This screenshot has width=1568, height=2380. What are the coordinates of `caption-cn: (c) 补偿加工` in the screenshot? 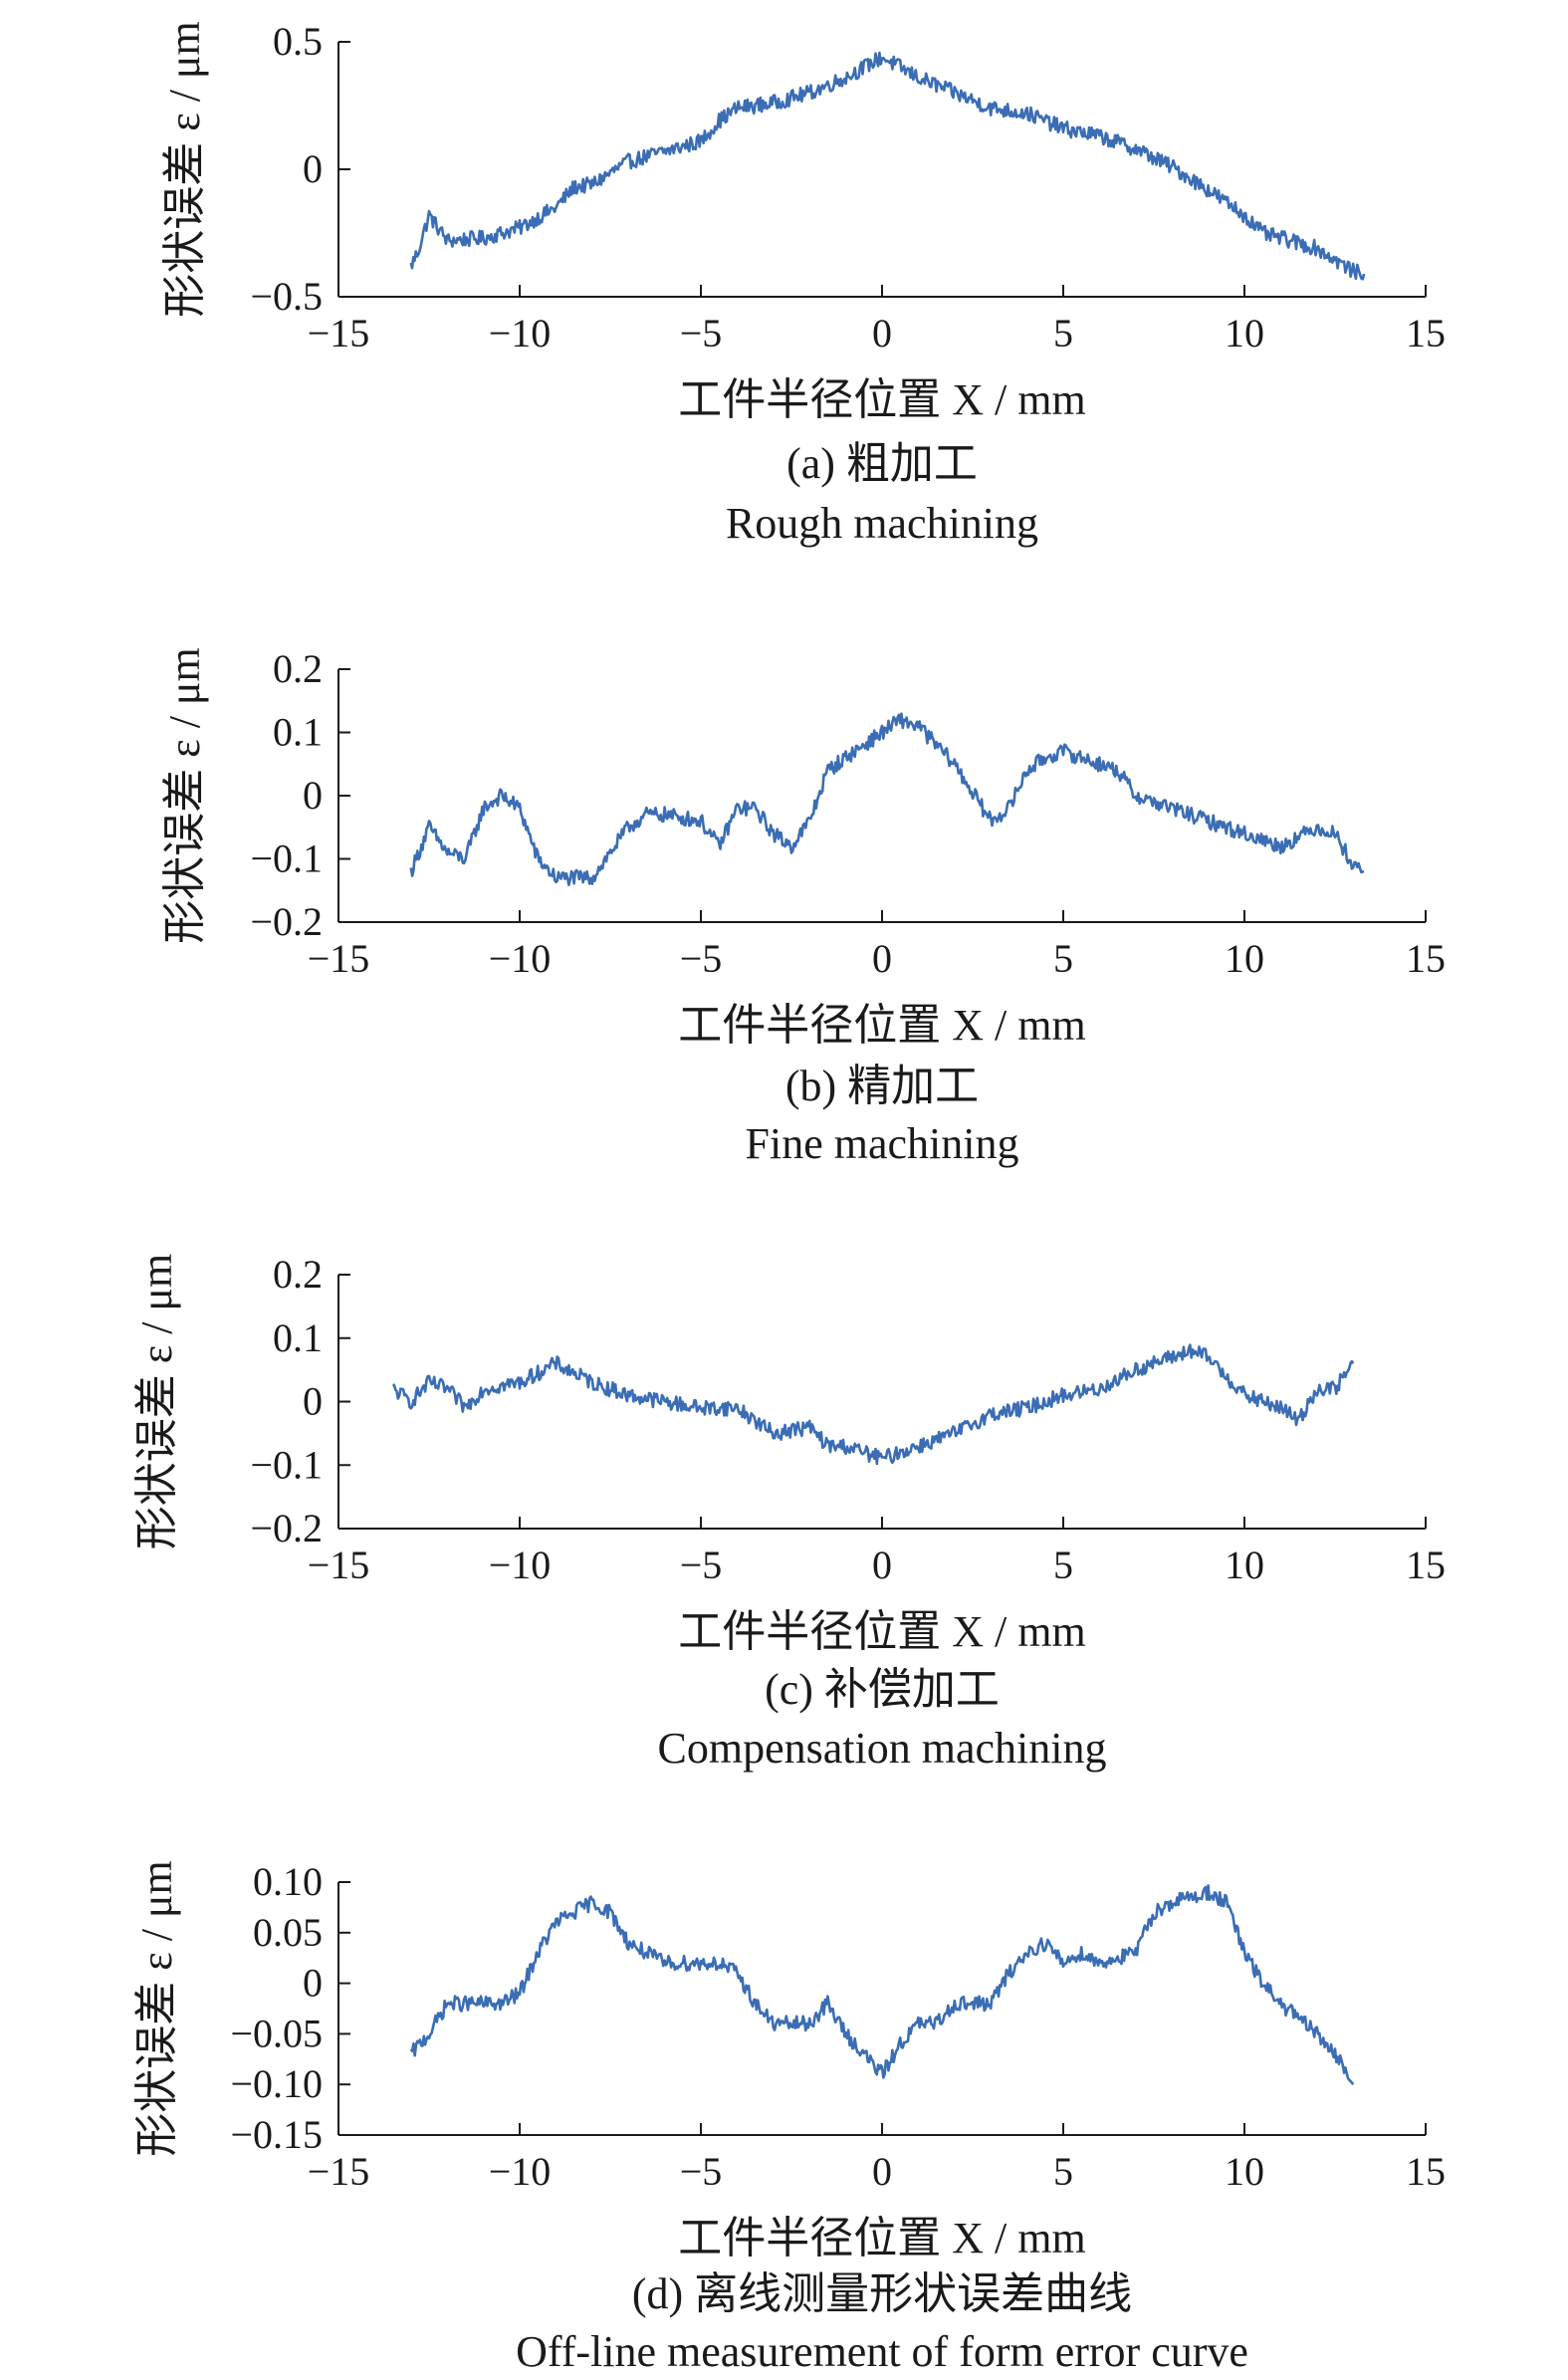 It's located at (882, 1689).